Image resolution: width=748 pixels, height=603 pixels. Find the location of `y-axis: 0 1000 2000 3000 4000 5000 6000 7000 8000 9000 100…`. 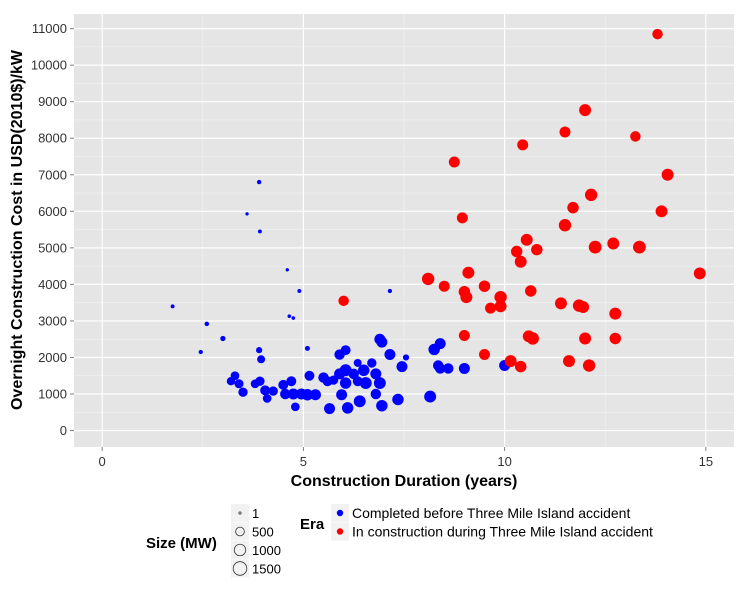

y-axis: 0 1000 2000 3000 4000 5000 6000 7000 8000 9000 100… is located at coordinates (52, 229).